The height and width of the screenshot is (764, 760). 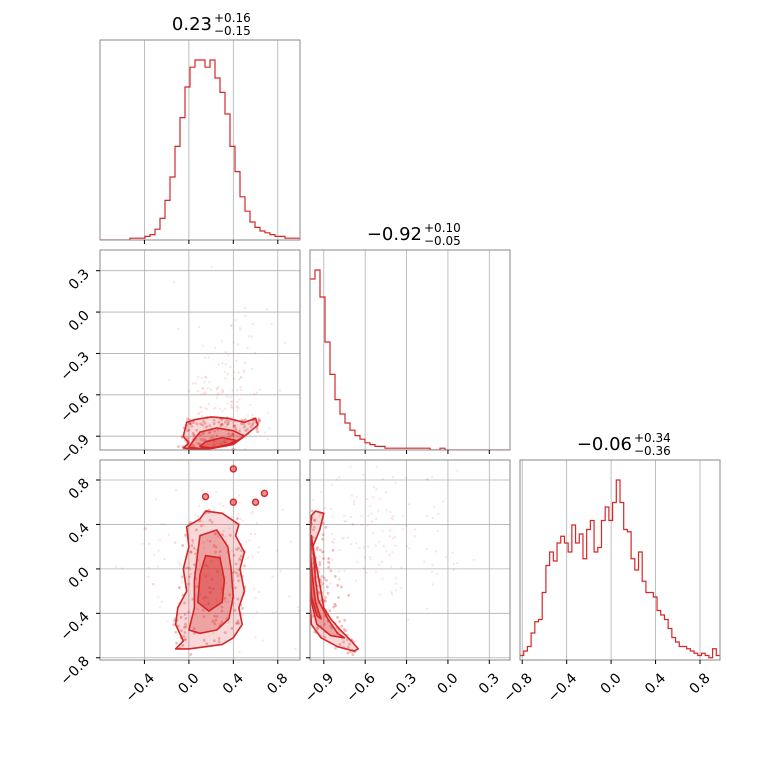 I want to click on title-2-upper: +0.34, so click(x=652, y=438).